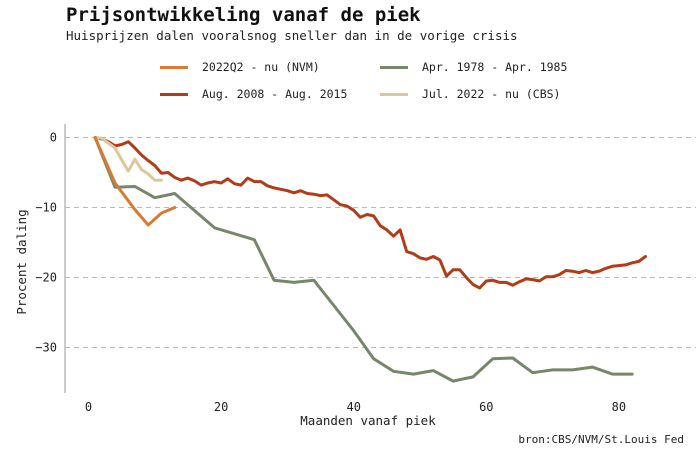 The width and height of the screenshot is (696, 465). I want to click on y-tick-label: −10, so click(46, 208).